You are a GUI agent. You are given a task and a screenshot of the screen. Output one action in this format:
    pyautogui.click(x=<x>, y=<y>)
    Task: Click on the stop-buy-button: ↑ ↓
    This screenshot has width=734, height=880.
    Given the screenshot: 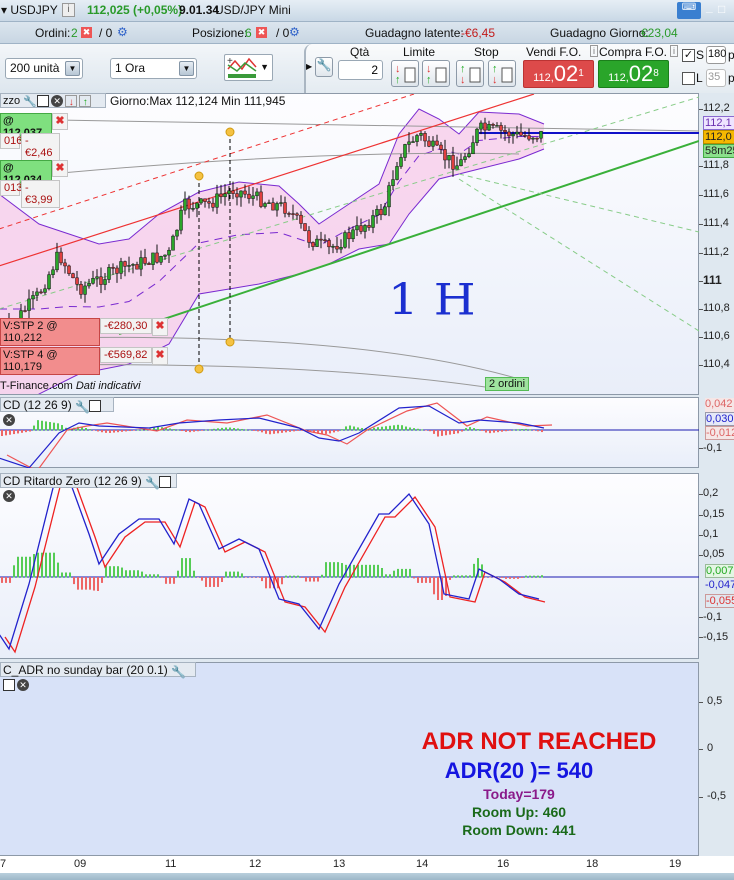 What is the action you would take?
    pyautogui.click(x=470, y=73)
    